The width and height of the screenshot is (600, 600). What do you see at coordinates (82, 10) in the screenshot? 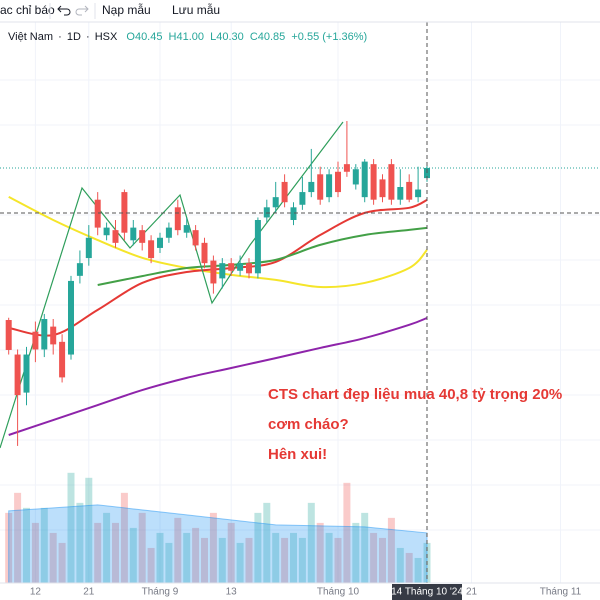
I see `redo-icon` at bounding box center [82, 10].